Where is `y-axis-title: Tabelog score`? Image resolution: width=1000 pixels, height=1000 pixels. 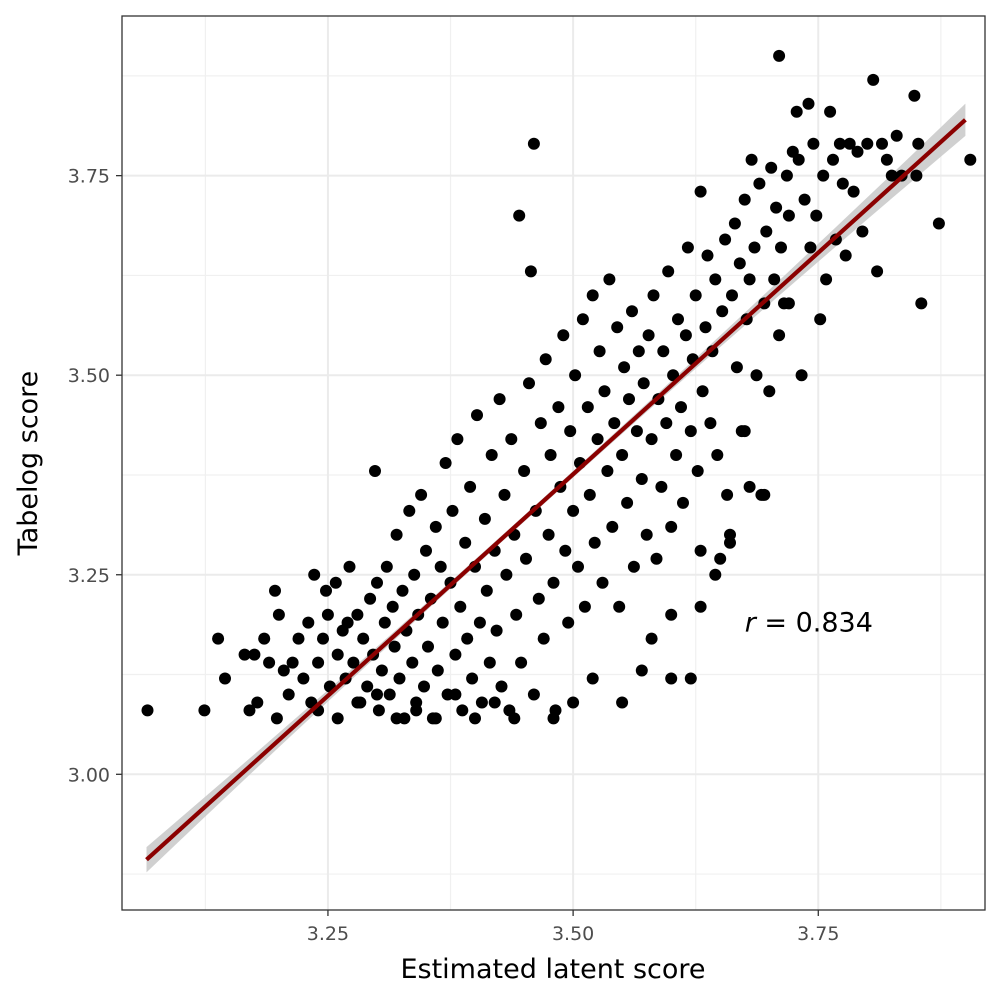
y-axis-title: Tabelog score is located at coordinates (28, 464).